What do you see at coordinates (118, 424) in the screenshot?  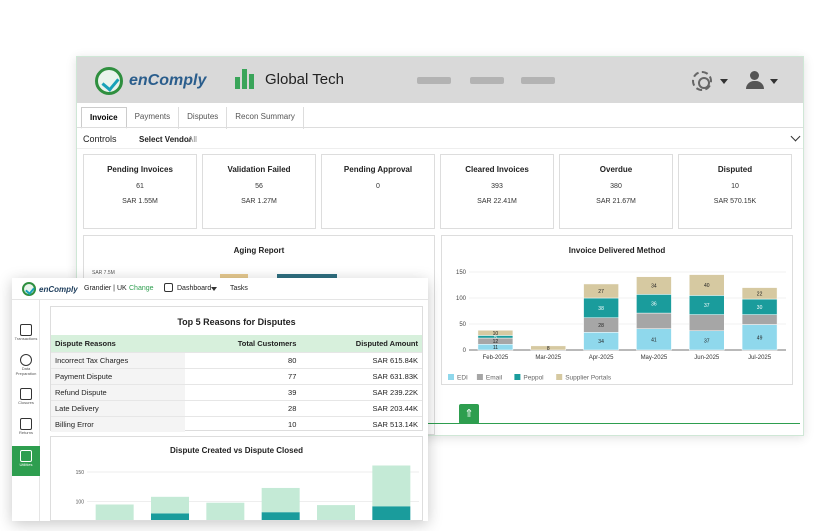 I see `dispute-reason: Billing Error` at bounding box center [118, 424].